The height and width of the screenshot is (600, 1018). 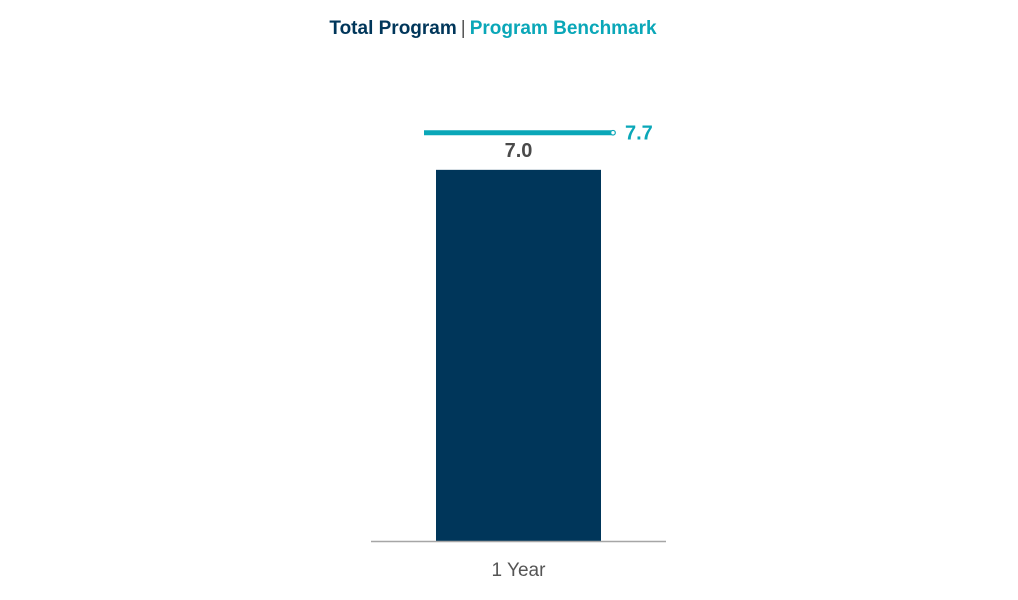 I want to click on x-tick-label: 1 Year, so click(x=519, y=570).